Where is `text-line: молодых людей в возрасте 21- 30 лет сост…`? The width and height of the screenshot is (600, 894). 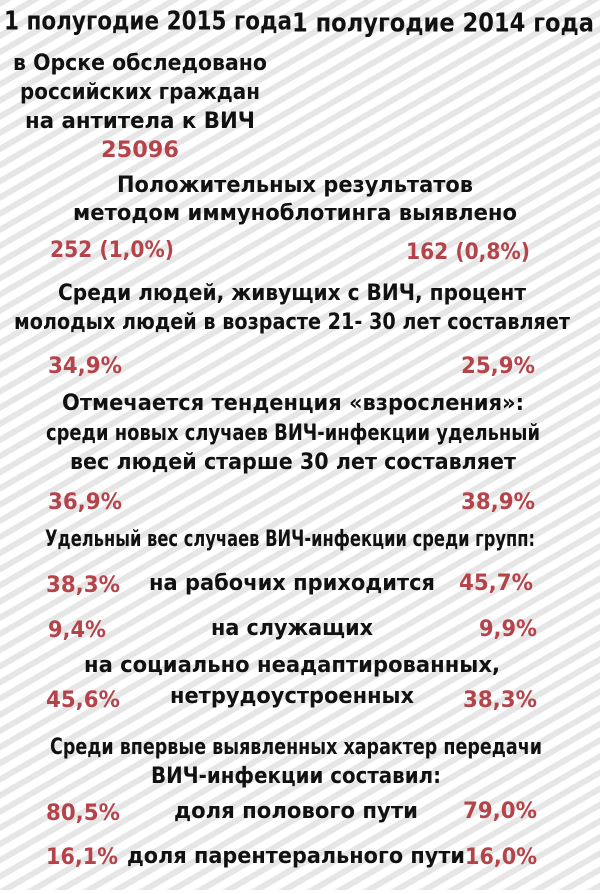
text-line: молодых людей в возрасте 21- 30 лет сост… is located at coordinates (292, 322).